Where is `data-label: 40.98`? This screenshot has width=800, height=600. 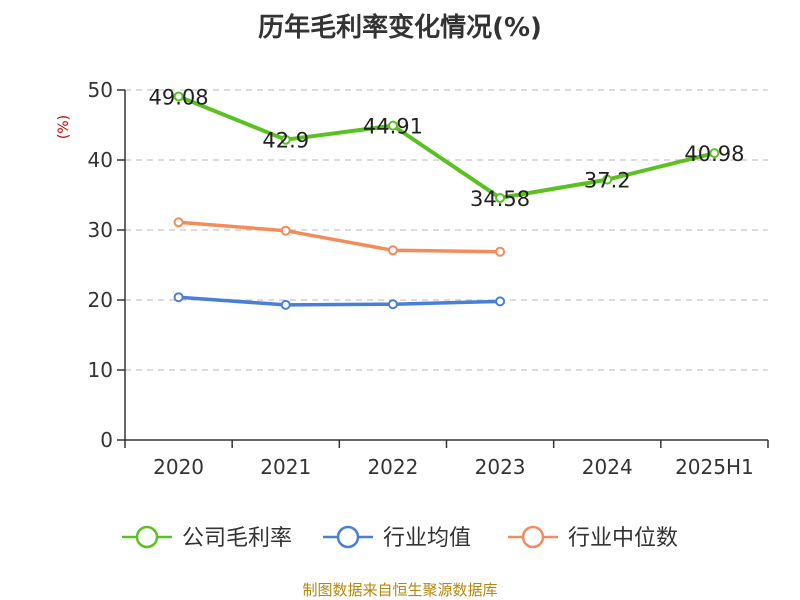
data-label: 40.98 is located at coordinates (714, 154).